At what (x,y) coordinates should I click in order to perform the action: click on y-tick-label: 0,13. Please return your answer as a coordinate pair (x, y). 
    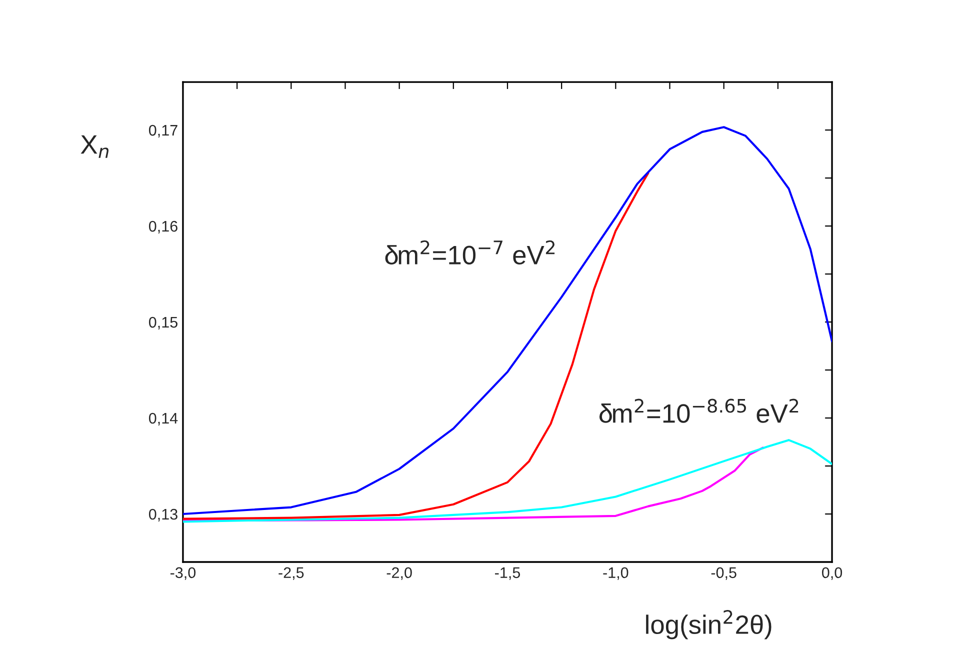
    Looking at the image, I should click on (163, 515).